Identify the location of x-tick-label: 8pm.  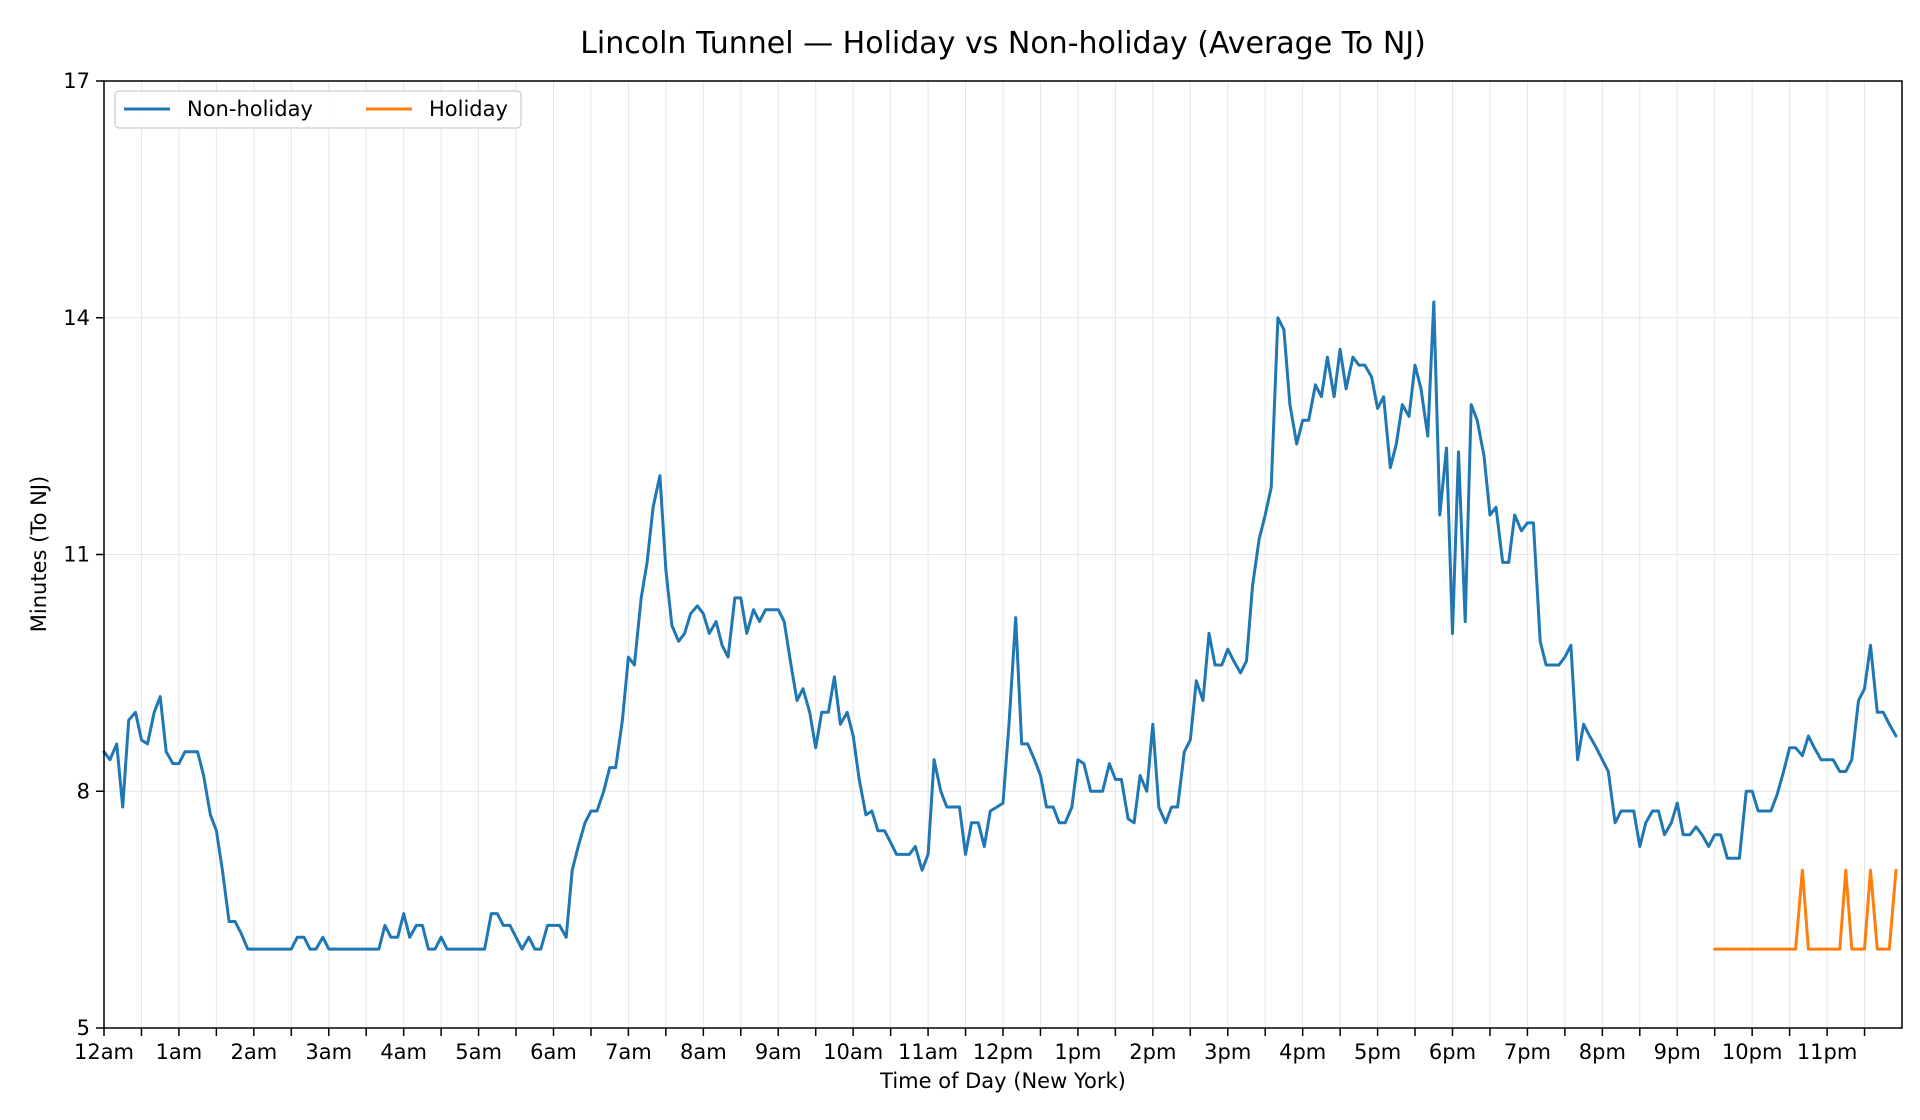
(1602, 1052).